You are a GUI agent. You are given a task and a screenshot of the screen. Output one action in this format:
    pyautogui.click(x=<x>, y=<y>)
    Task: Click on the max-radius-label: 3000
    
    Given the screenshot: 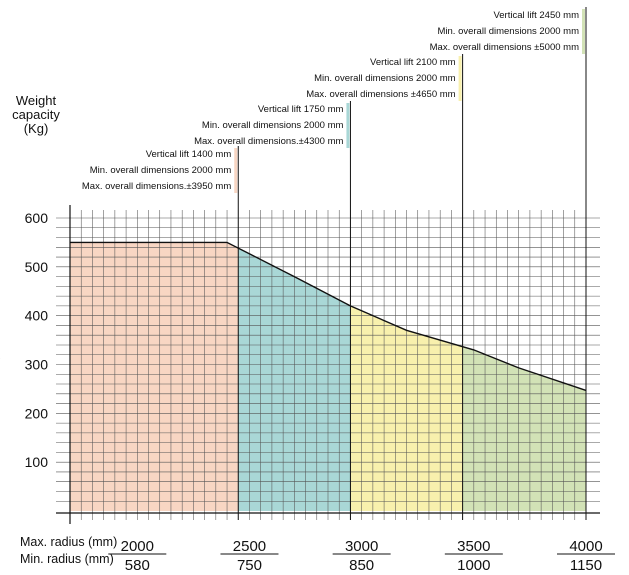 What is the action you would take?
    pyautogui.click(x=361, y=546)
    